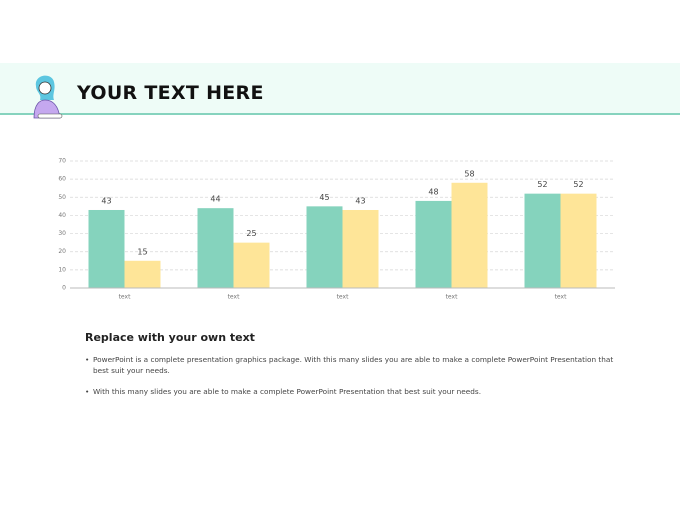  What do you see at coordinates (215, 199) in the screenshot?
I see `data-label: 44` at bounding box center [215, 199].